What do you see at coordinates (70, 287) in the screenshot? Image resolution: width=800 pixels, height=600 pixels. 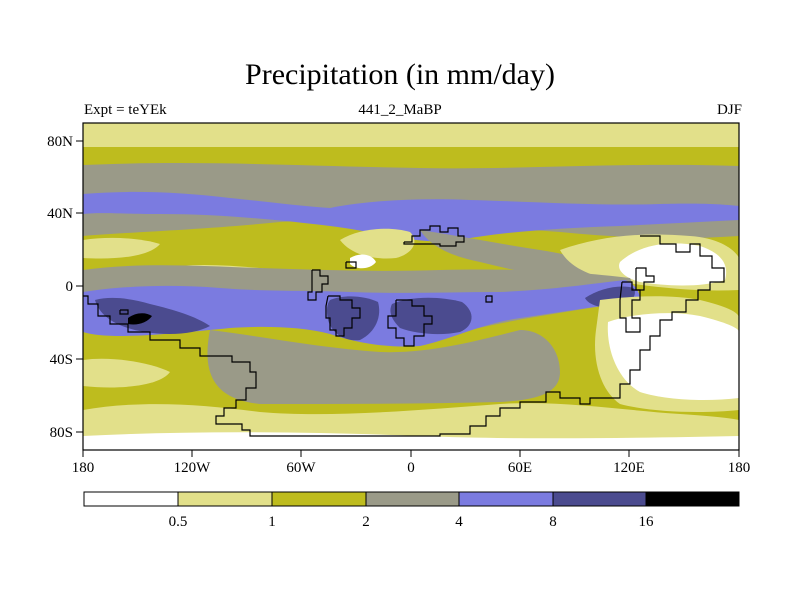 I see `lat-label: 0` at bounding box center [70, 287].